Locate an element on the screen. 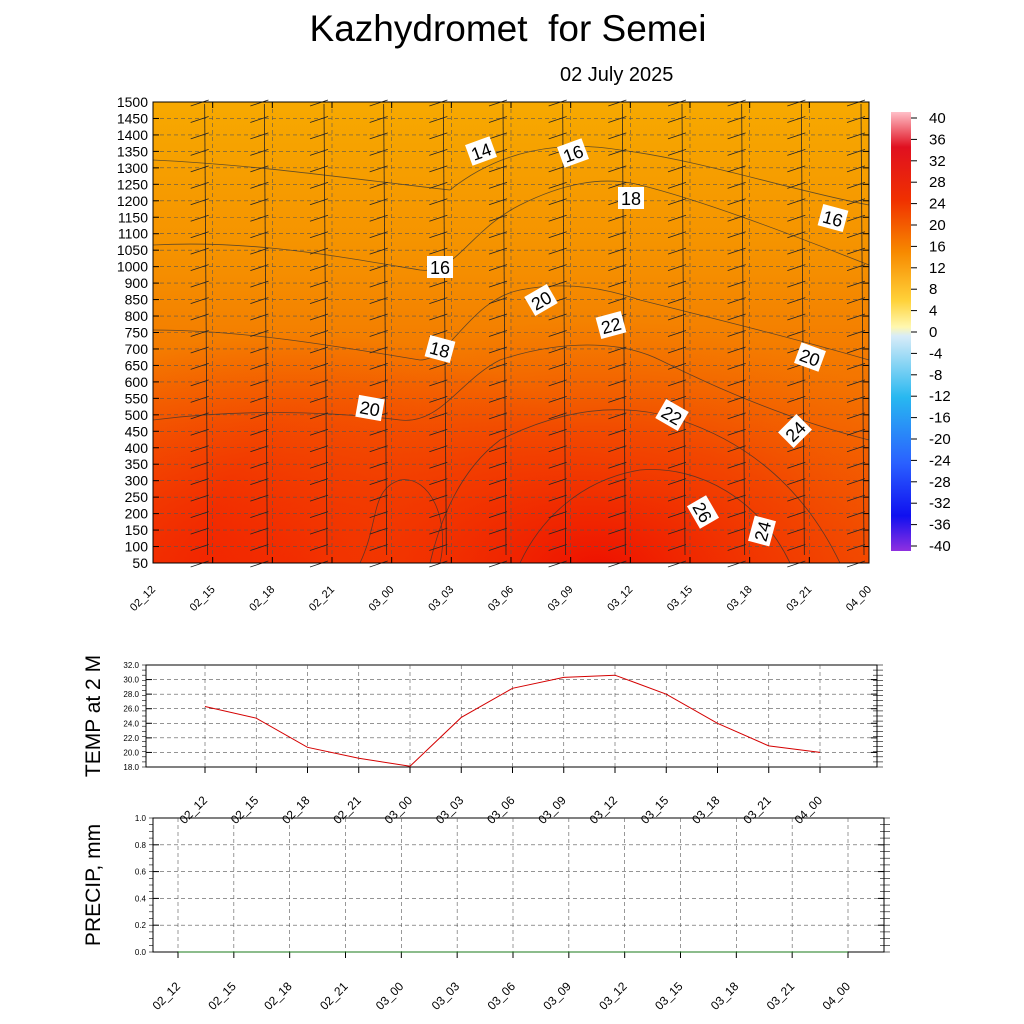  y-tick-label: 350 is located at coordinates (137, 464).